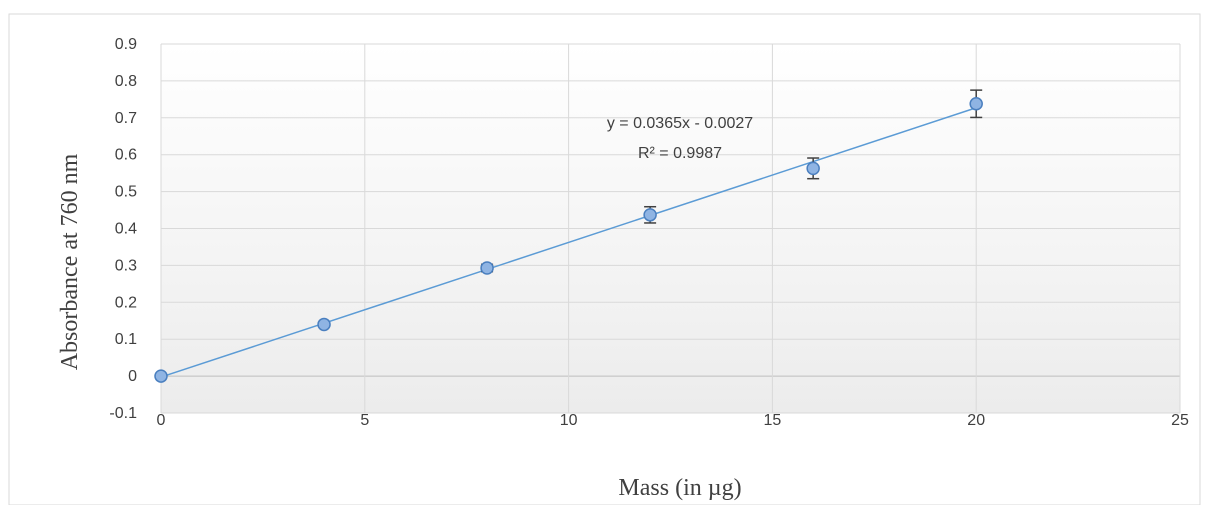 The width and height of the screenshot is (1209, 505). Describe the element at coordinates (132, 376) in the screenshot. I see `y-tick-label: 0` at that location.